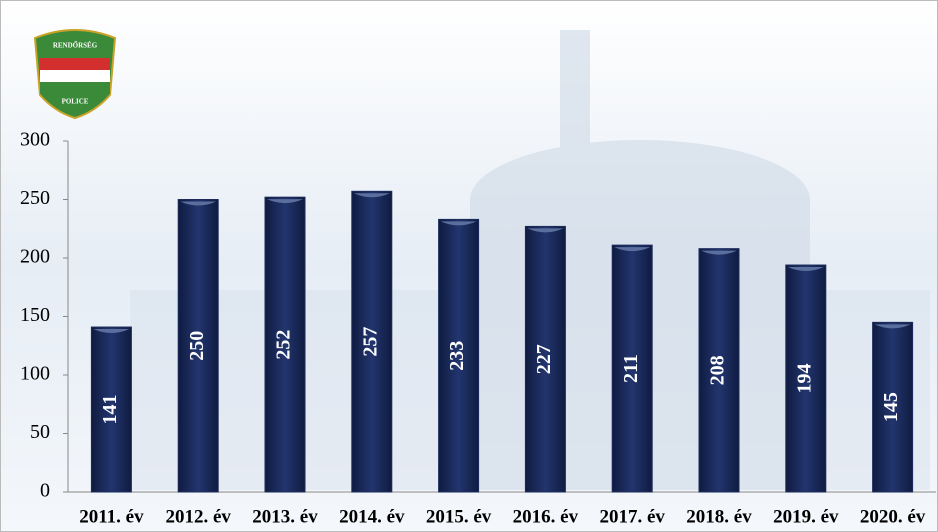 The width and height of the screenshot is (938, 532). I want to click on y-tick-label: 100, so click(35, 374).